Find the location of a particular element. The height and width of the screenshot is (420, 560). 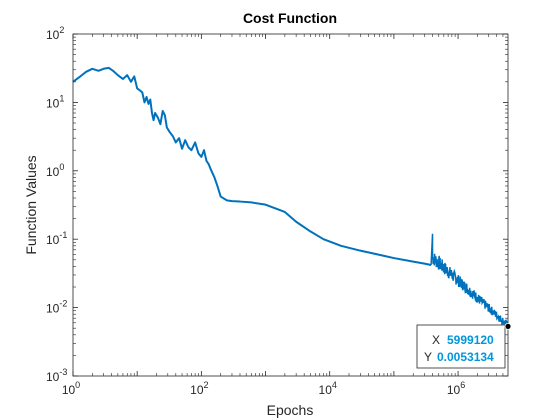

x-tick-exponent: 0 is located at coordinates (77, 385).